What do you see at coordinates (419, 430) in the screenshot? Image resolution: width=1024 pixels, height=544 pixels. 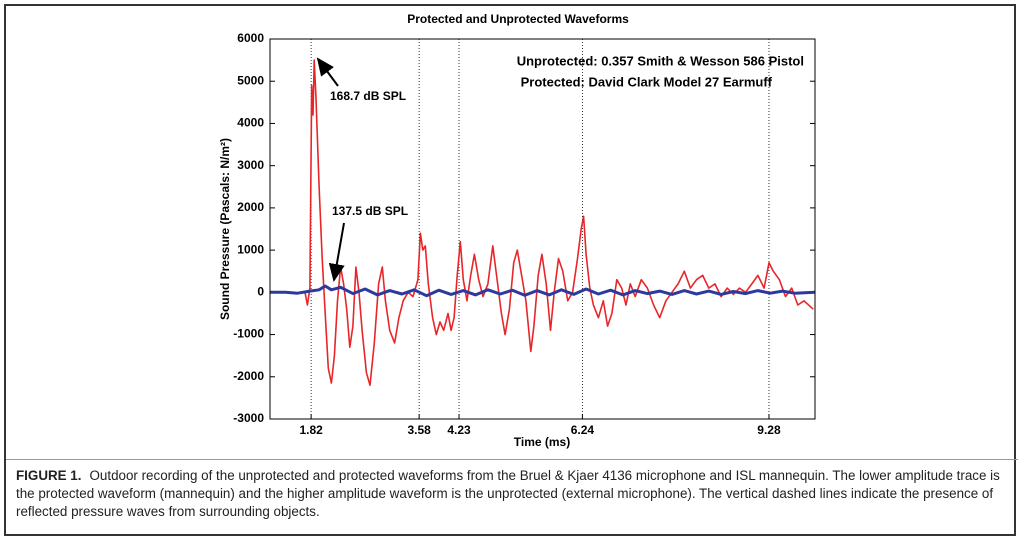 I see `x-tick-label: 3.58` at bounding box center [419, 430].